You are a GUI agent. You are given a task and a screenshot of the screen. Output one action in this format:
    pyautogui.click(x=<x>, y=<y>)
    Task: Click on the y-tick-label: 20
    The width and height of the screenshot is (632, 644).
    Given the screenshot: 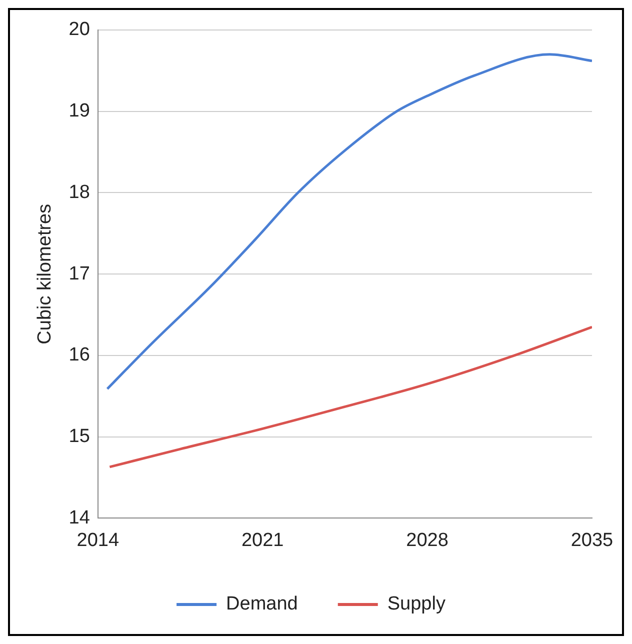 What is the action you would take?
    pyautogui.click(x=79, y=29)
    